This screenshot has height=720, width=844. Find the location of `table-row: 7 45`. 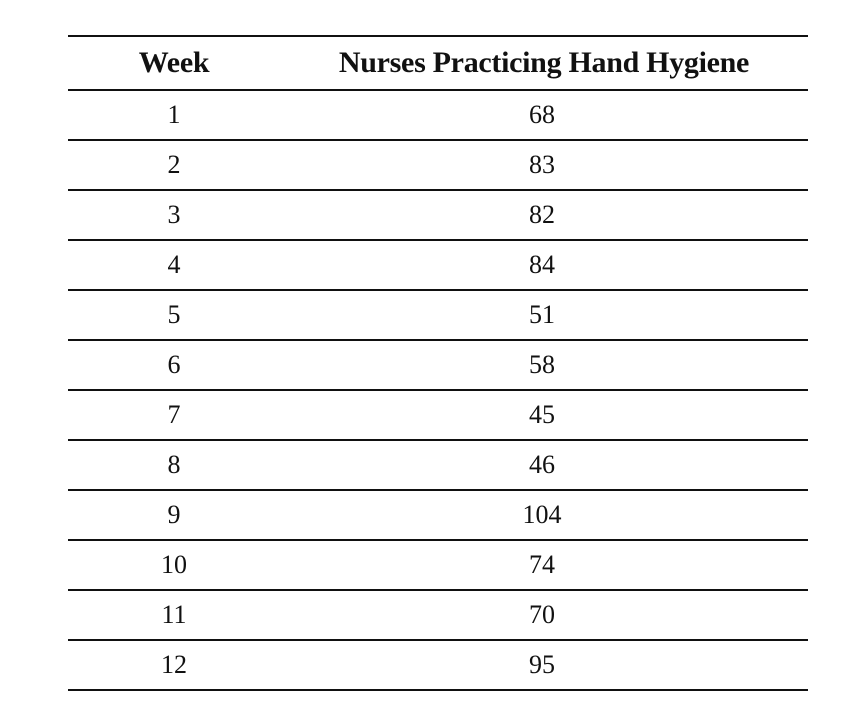

table-row: 7 45 is located at coordinates (438, 415).